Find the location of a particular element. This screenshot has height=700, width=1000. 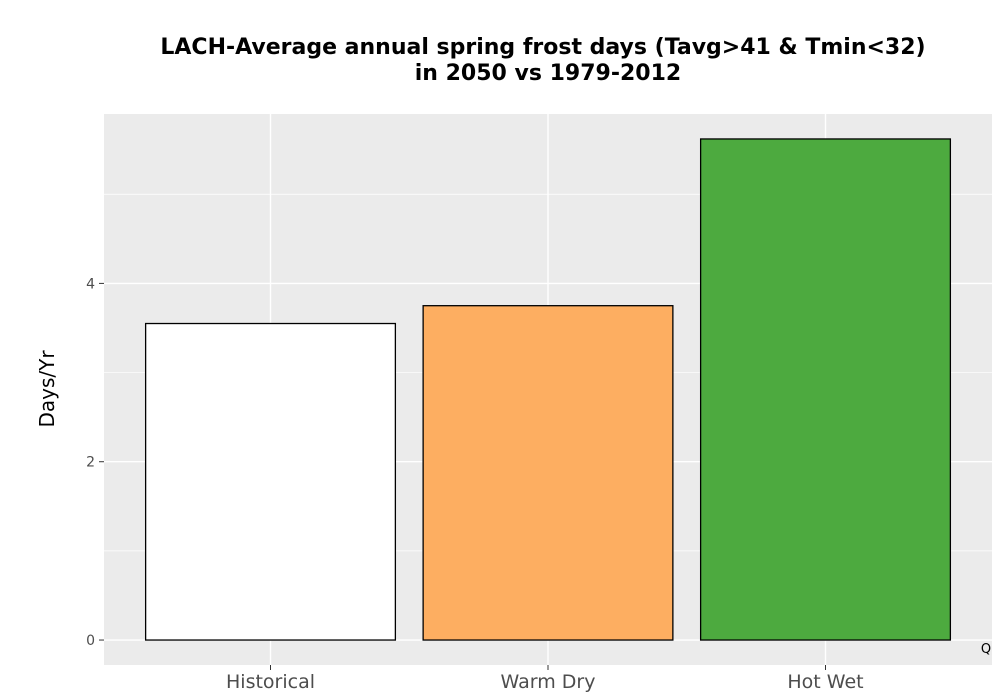

bar-historical is located at coordinates (270, 481).